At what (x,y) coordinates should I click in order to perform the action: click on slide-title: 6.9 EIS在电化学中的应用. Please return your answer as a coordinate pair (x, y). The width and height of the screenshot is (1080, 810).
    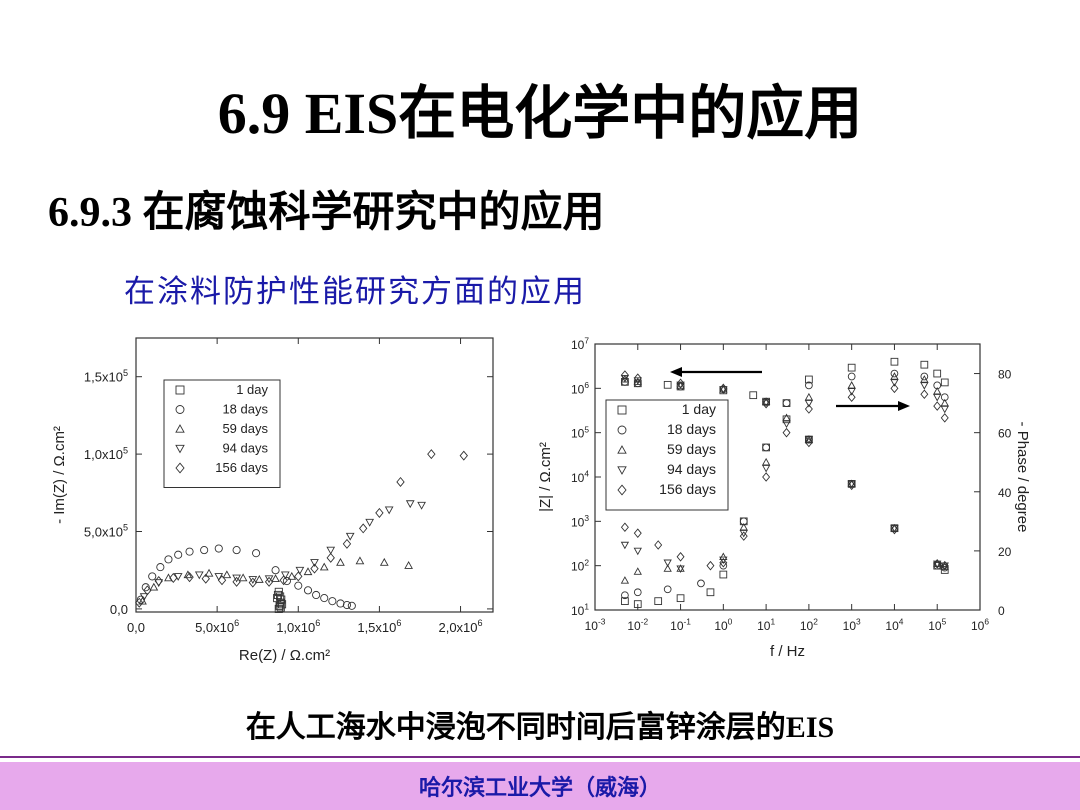
    Looking at the image, I should click on (540, 113).